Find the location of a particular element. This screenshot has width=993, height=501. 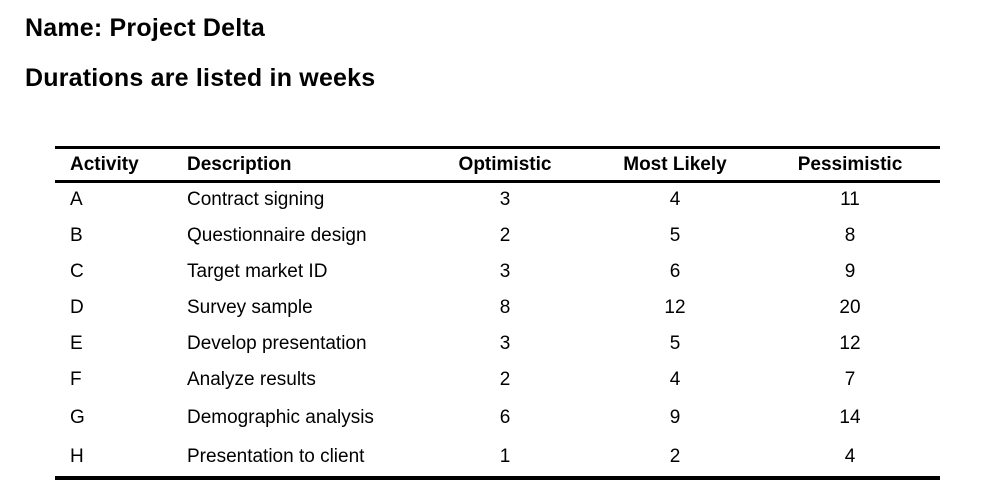

cell-activity: B is located at coordinates (76, 235).